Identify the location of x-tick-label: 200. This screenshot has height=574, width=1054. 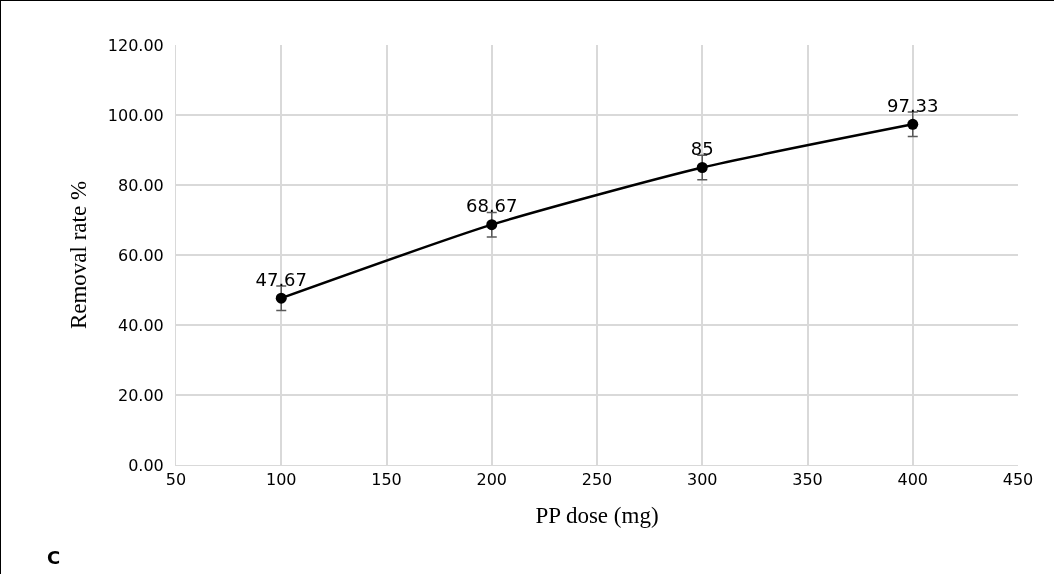
(492, 480).